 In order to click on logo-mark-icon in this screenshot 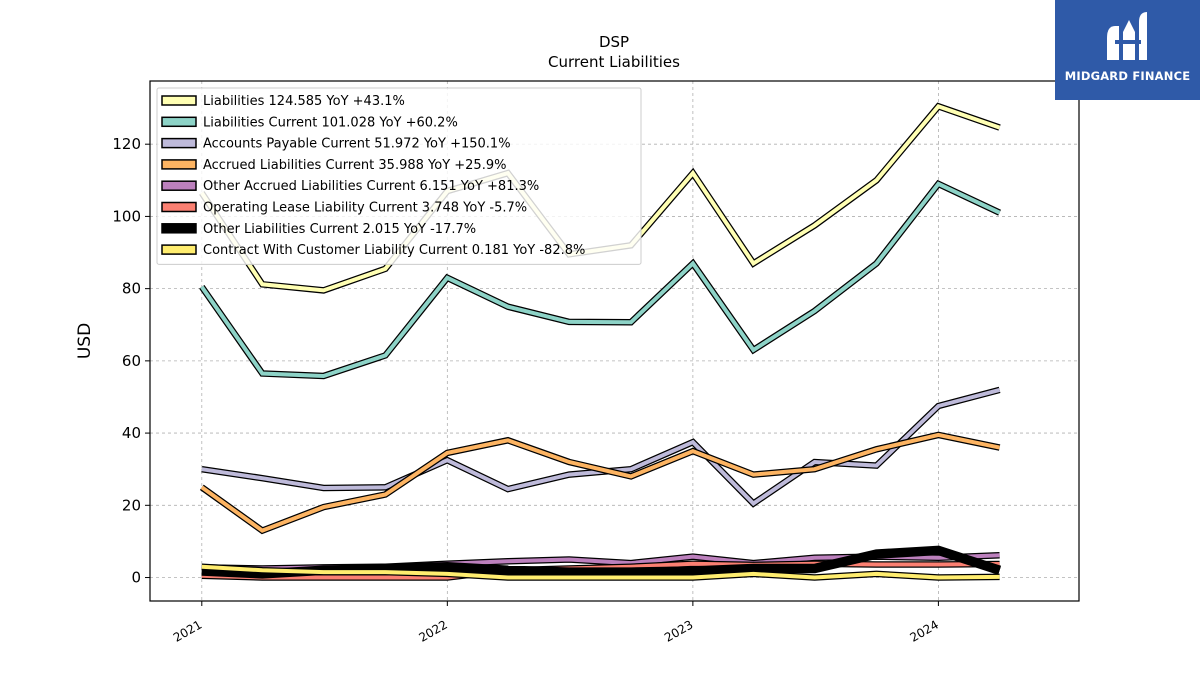, I will do `click(1127, 36)`.